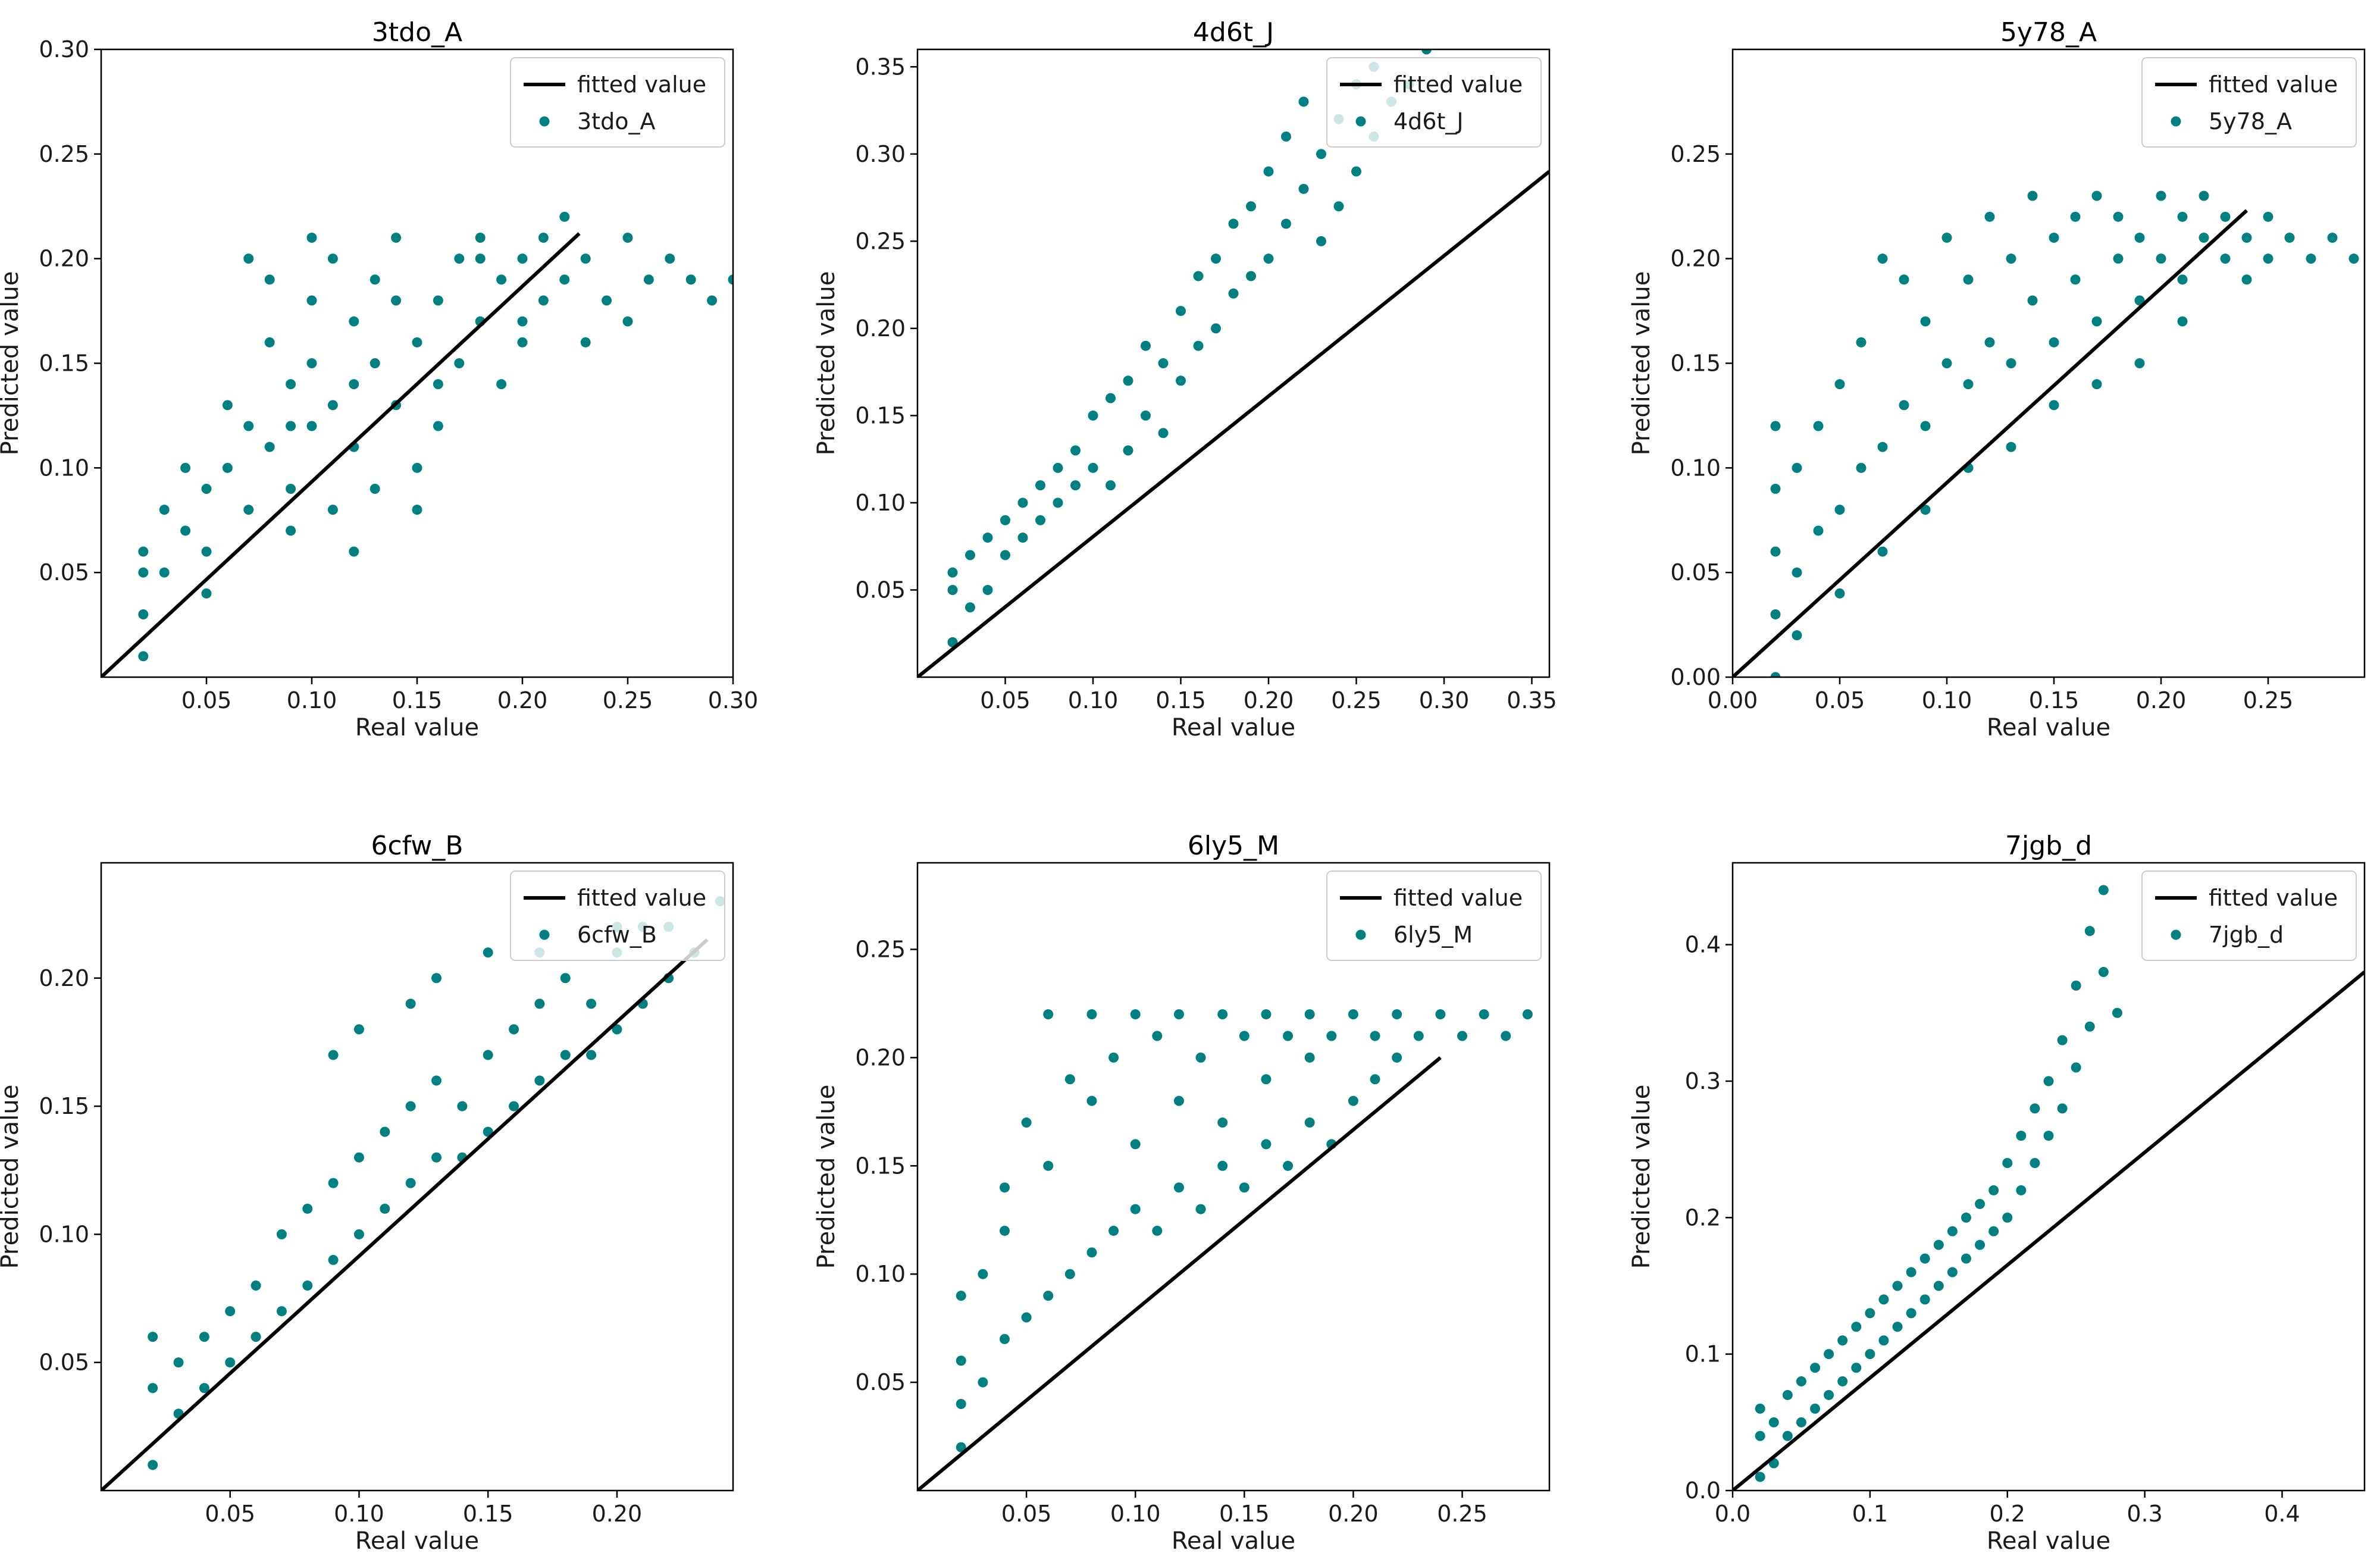 This screenshot has height=1556, width=2380. Describe the element at coordinates (2007, 1514) in the screenshot. I see `x-tick-label: 0.2` at that location.